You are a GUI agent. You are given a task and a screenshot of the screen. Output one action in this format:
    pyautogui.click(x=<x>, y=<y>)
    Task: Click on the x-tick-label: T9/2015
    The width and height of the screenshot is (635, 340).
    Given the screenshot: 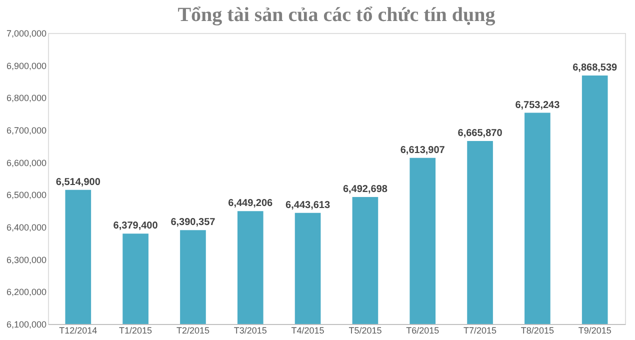 What is the action you would take?
    pyautogui.click(x=595, y=331)
    